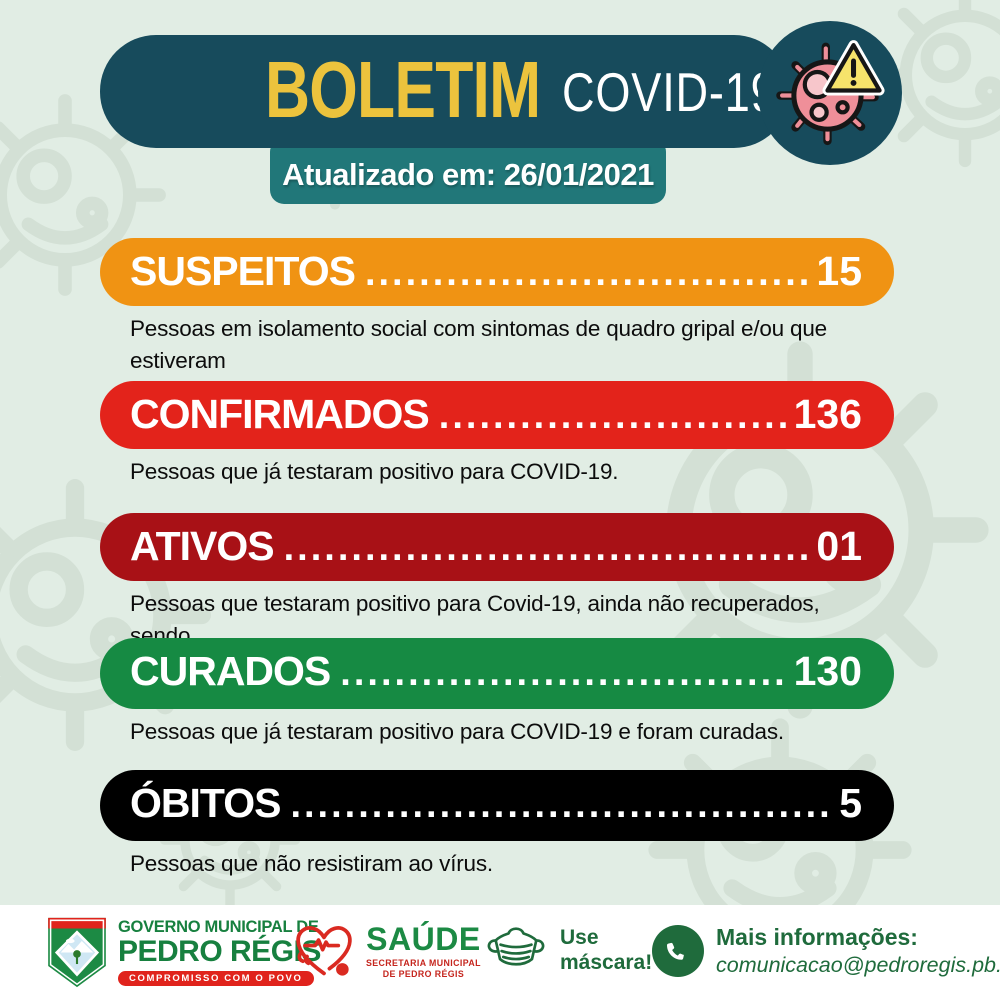 This screenshot has width=1000, height=1000. Describe the element at coordinates (311, 863) in the screenshot. I see `stat-description: Pessoas que não resistiram ao vírus.` at that location.